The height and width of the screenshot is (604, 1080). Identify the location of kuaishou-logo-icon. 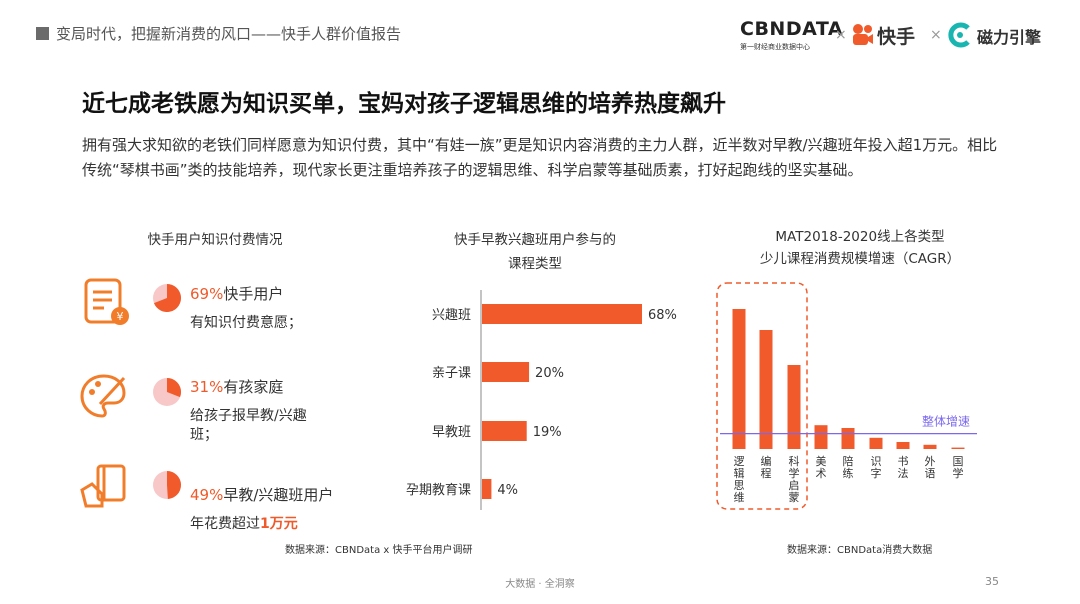
(863, 34).